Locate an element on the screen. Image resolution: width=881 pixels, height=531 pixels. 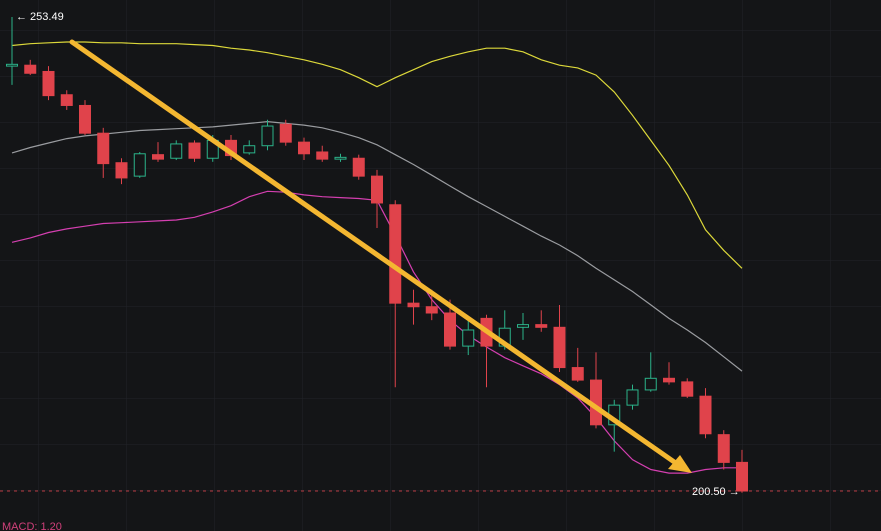
price-label: ← 253.49 is located at coordinates (40, 17).